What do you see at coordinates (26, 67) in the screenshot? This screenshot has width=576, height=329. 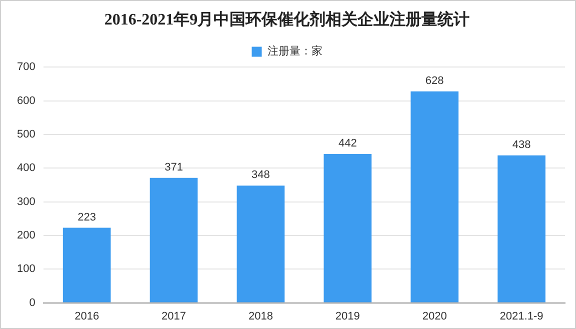 I see `y-tick-label: 700` at bounding box center [26, 67].